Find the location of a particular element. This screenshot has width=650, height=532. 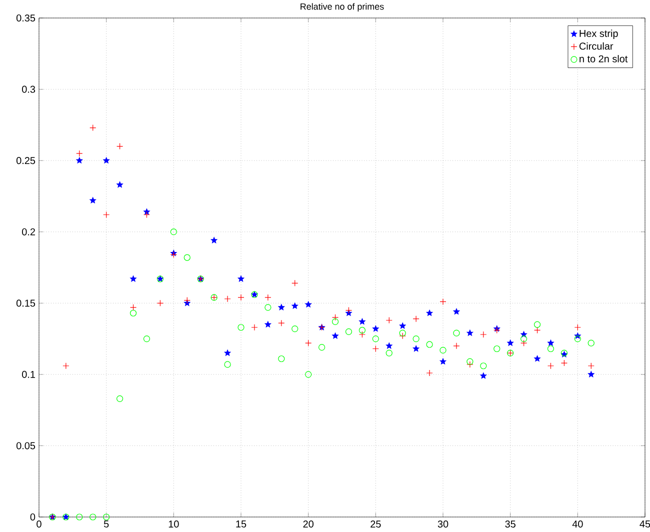

x-tick-label: 25 is located at coordinates (375, 524).